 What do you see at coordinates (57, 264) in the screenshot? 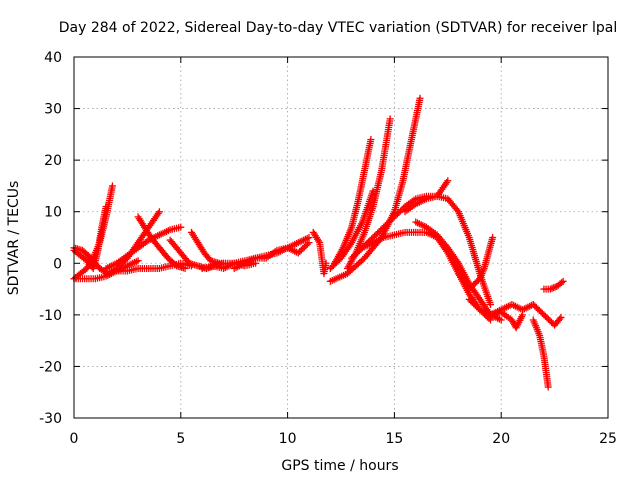
I see `y-tick-label: 0` at bounding box center [57, 264].